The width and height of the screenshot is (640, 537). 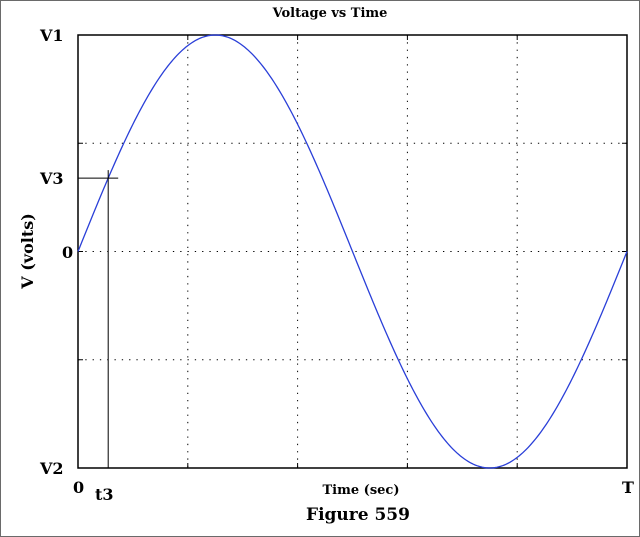 What do you see at coordinates (51, 35) in the screenshot?
I see `y-tick-v1: V1` at bounding box center [51, 35].